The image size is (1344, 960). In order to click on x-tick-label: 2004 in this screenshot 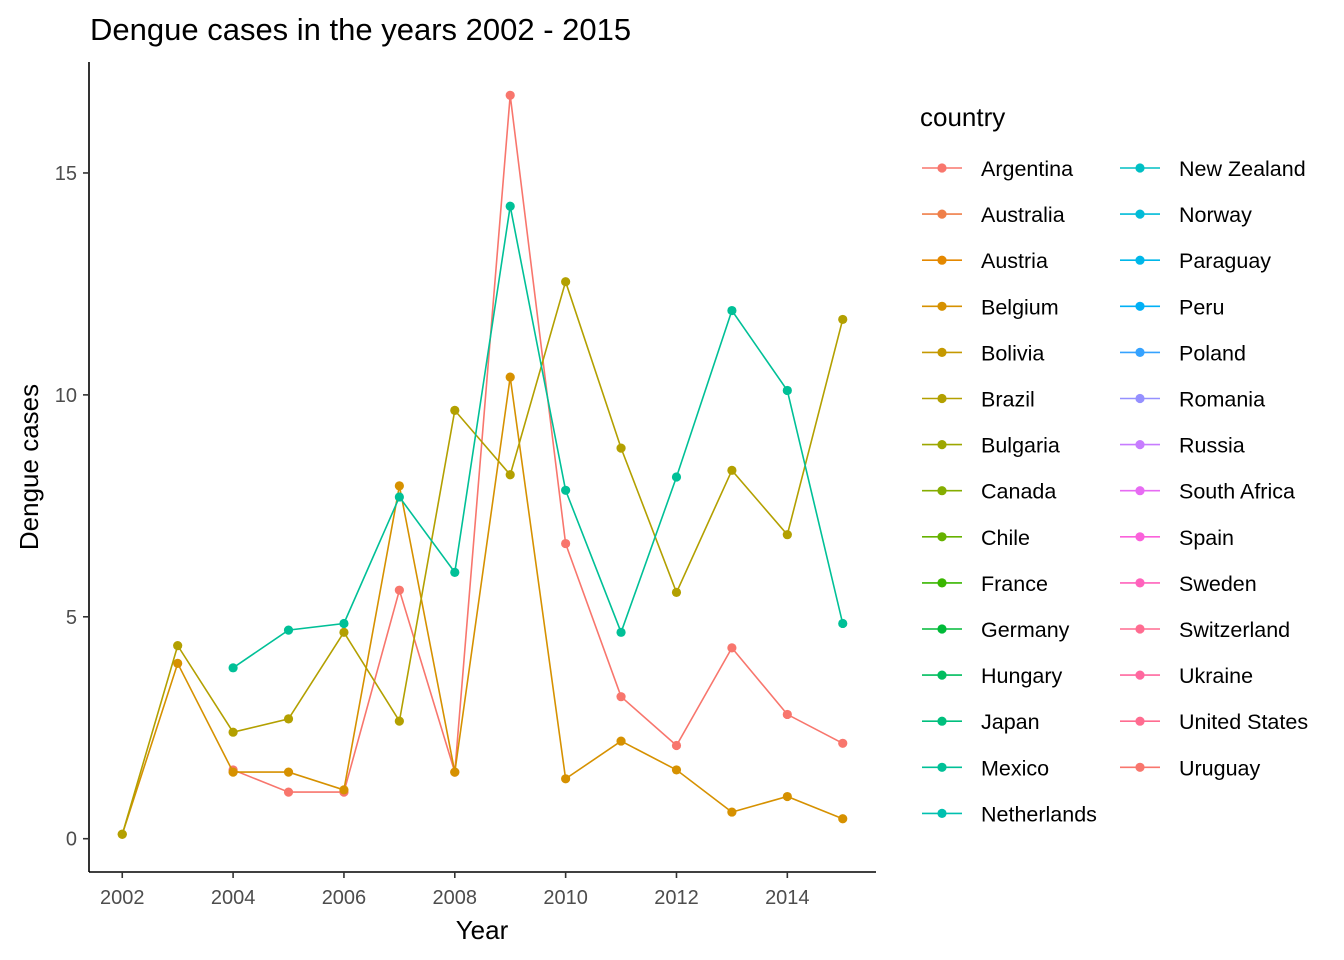, I will do `click(233, 898)`.